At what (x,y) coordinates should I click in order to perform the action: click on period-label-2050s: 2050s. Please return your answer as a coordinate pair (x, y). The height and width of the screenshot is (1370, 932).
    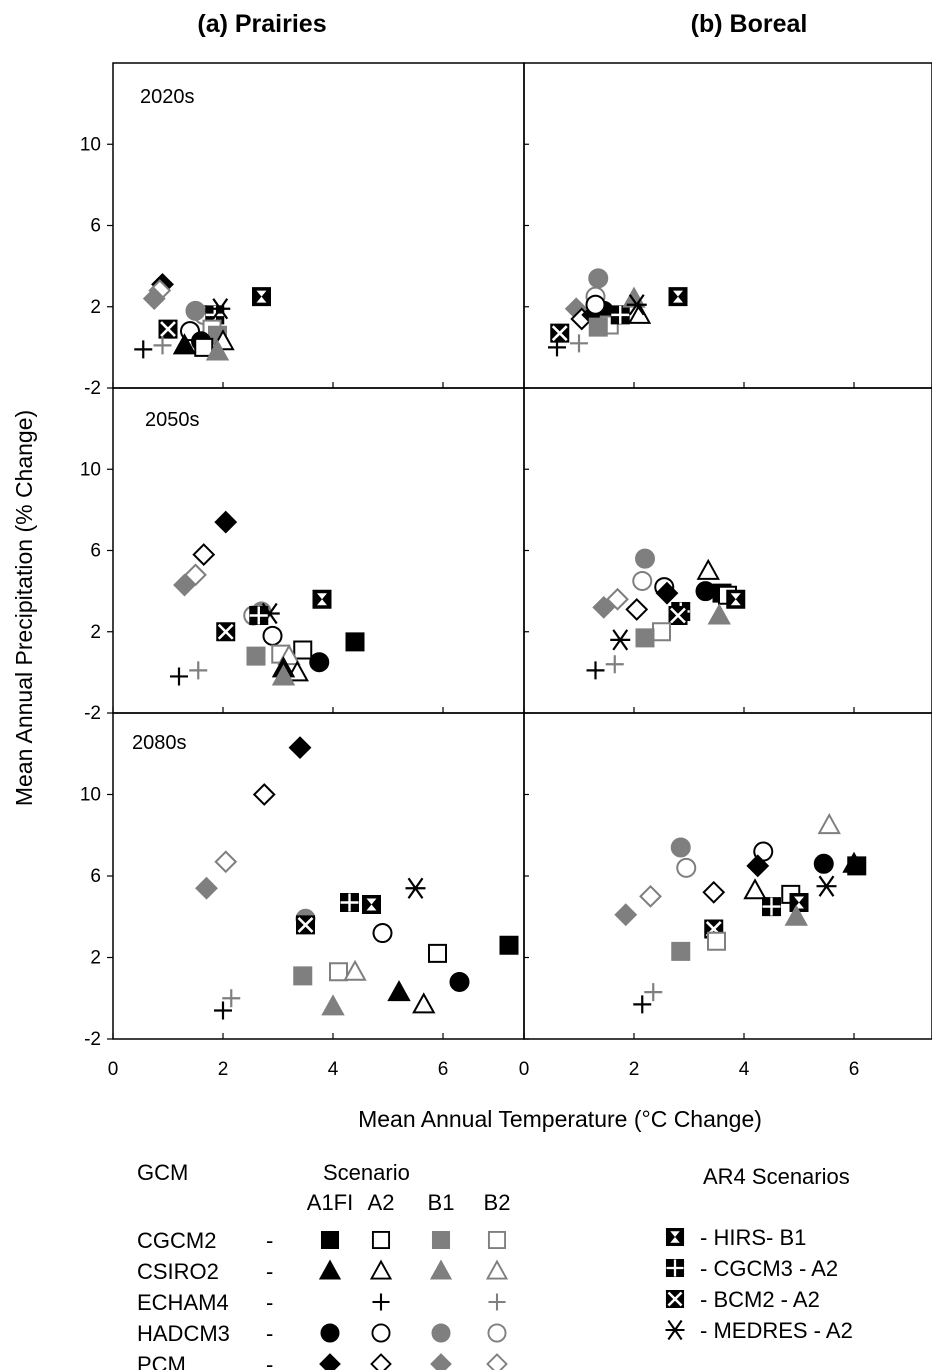
    Looking at the image, I should click on (172, 420).